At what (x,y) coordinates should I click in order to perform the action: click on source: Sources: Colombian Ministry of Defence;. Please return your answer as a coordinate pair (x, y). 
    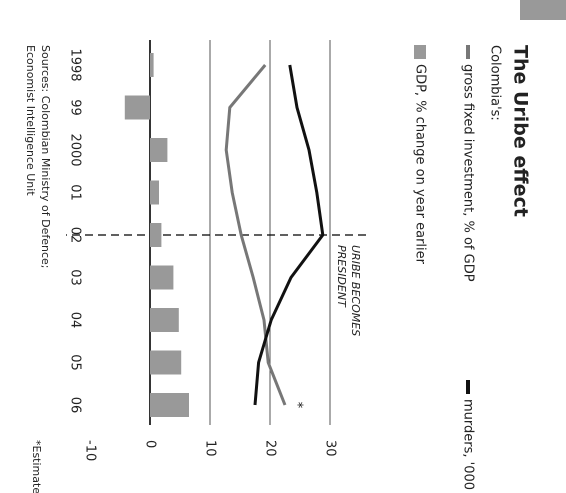
    Looking at the image, I should click on (45, 157).